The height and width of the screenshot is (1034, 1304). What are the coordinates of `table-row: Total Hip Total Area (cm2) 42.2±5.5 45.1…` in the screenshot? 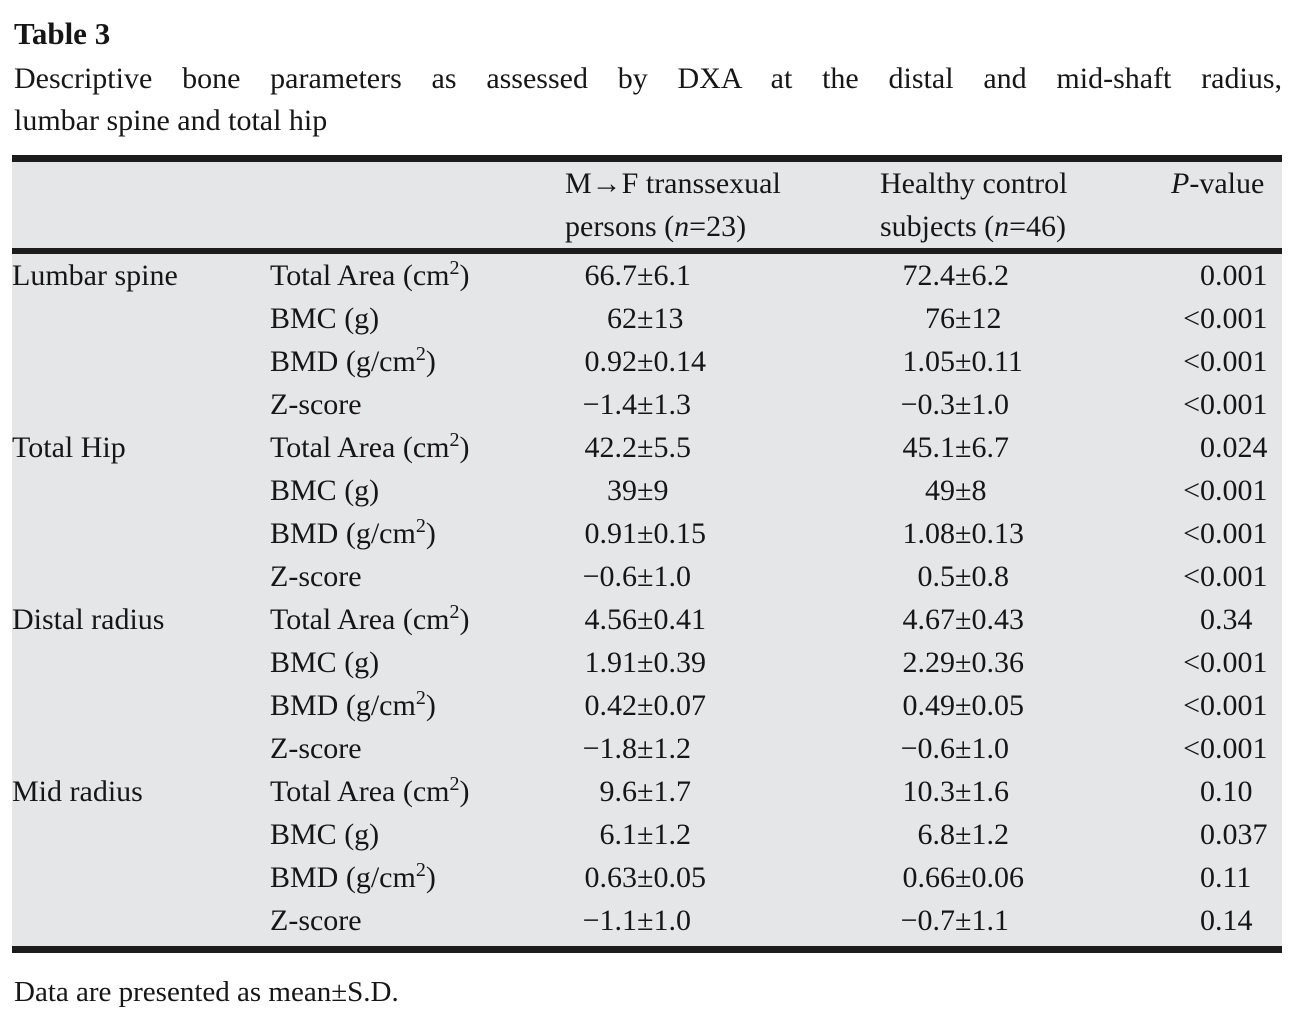 It's located at (647, 447).